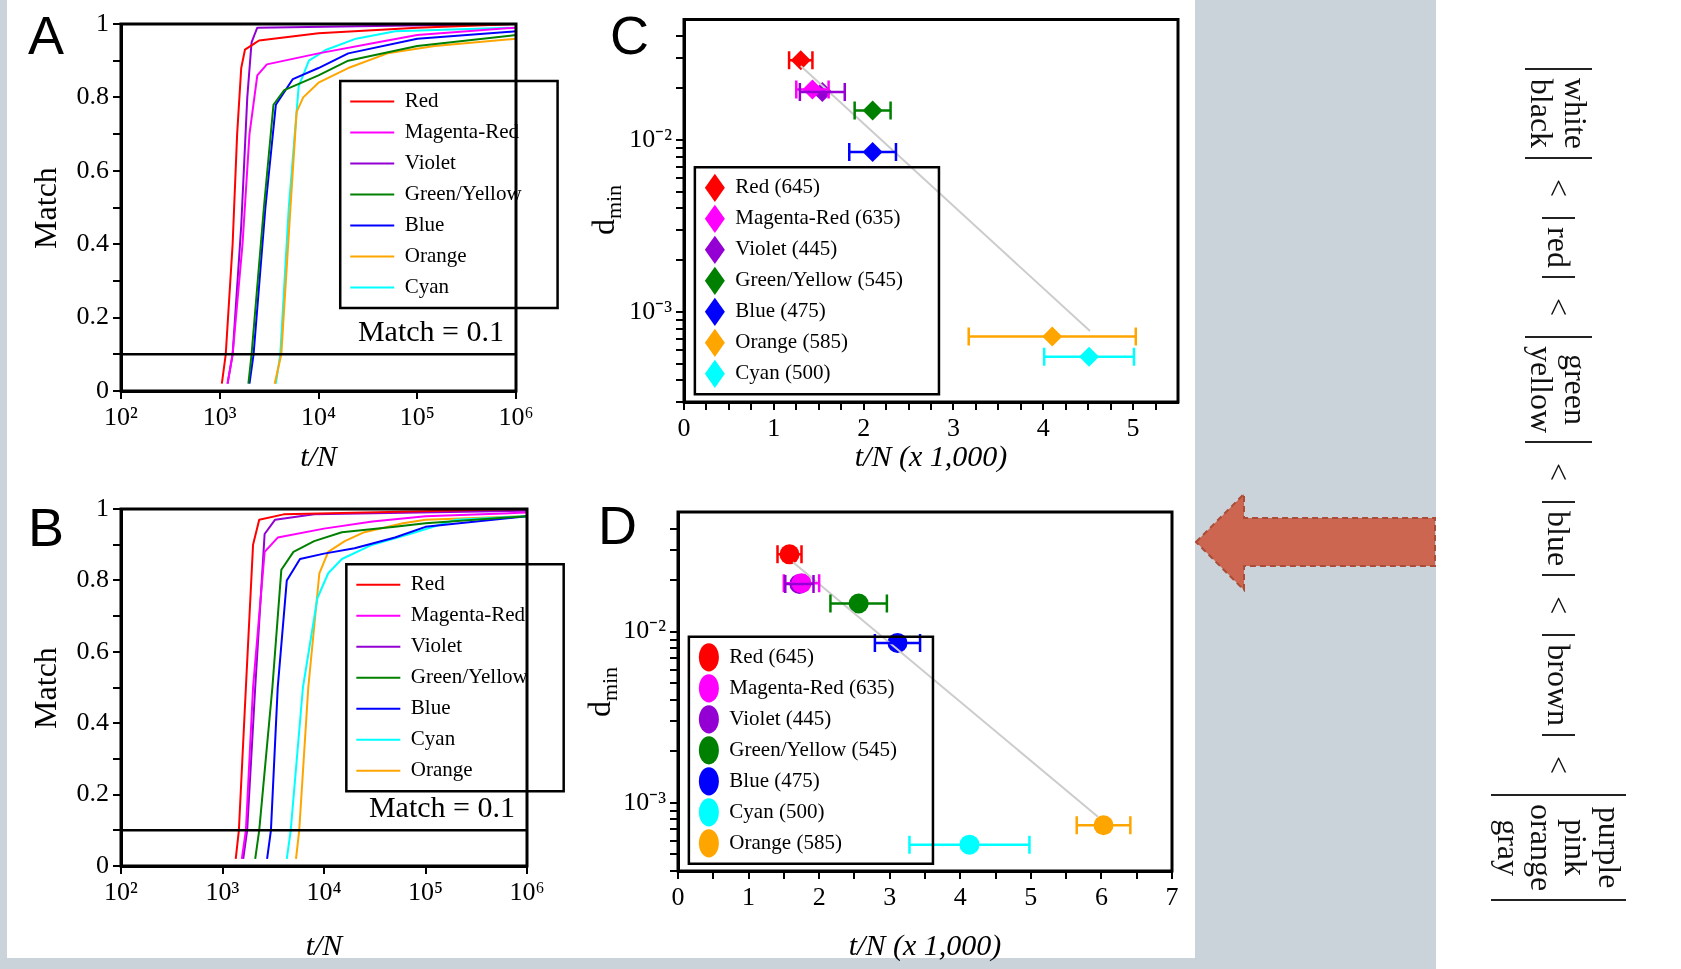 This screenshot has width=1681, height=969. I want to click on x-tick-label: 6, so click(1101, 897).